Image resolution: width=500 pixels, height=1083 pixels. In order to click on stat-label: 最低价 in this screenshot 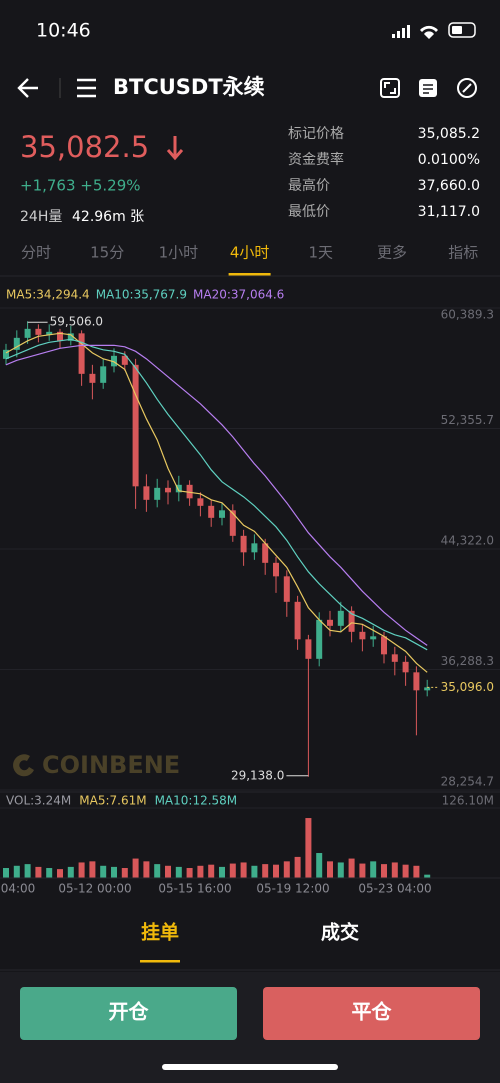, I will do `click(309, 212)`.